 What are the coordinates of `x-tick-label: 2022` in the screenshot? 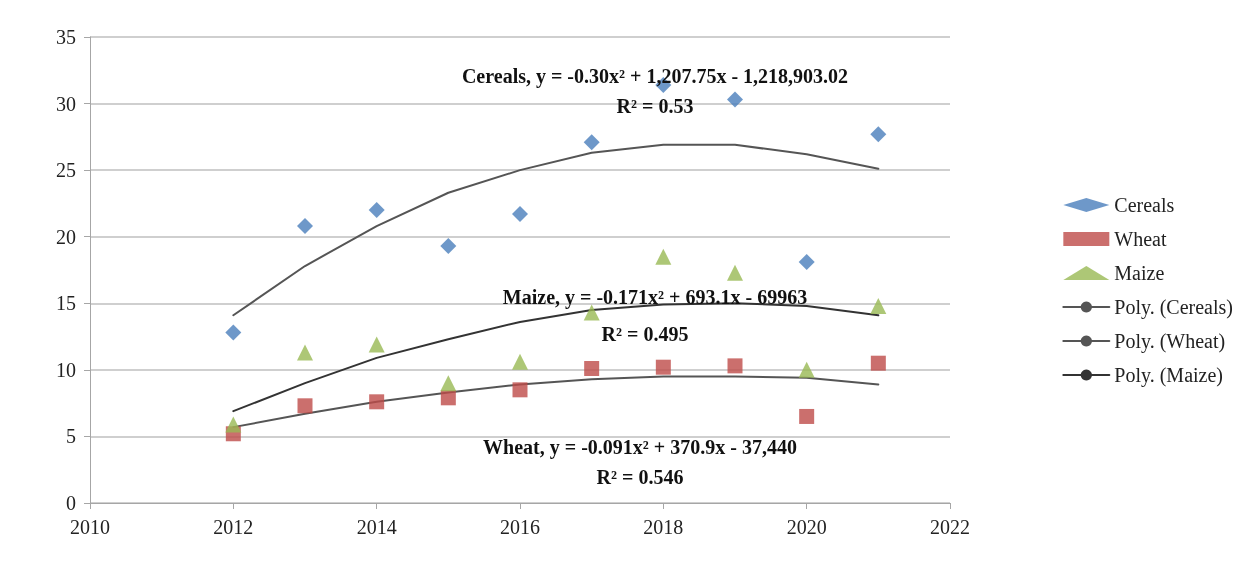 It's located at (950, 527).